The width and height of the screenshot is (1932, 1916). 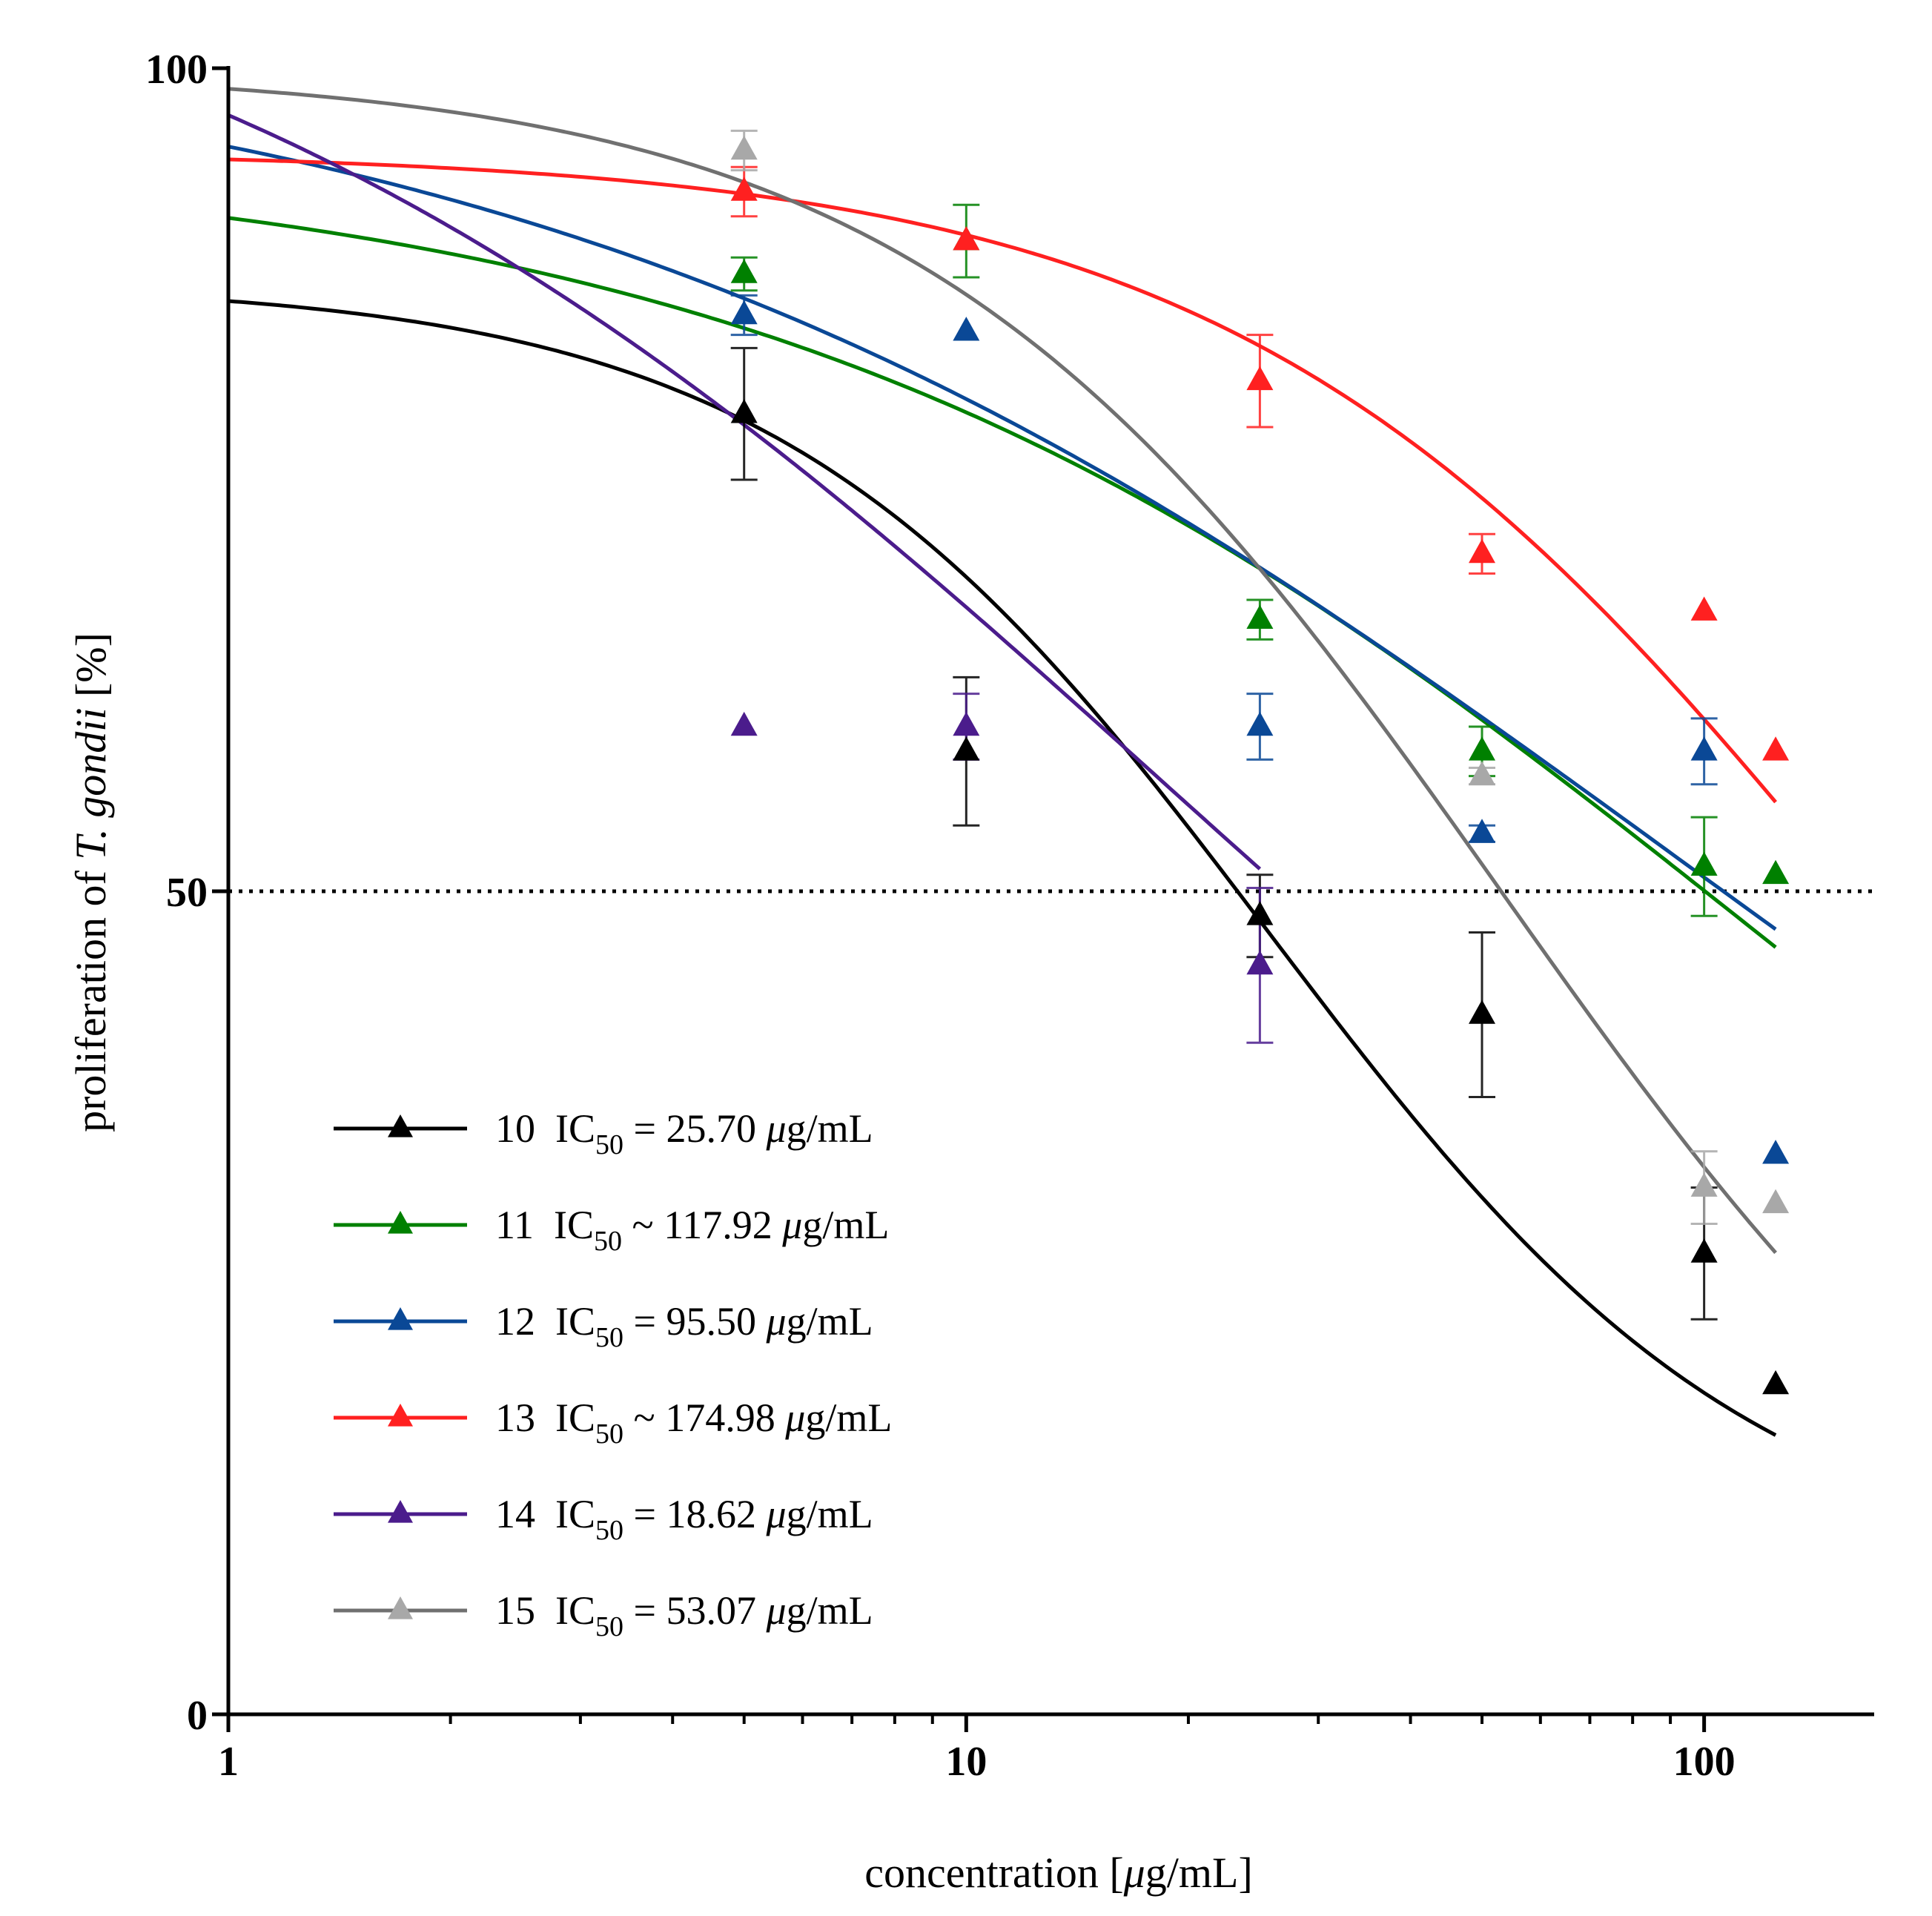 What do you see at coordinates (197, 1716) in the screenshot?
I see `y-tick-label: 0` at bounding box center [197, 1716].